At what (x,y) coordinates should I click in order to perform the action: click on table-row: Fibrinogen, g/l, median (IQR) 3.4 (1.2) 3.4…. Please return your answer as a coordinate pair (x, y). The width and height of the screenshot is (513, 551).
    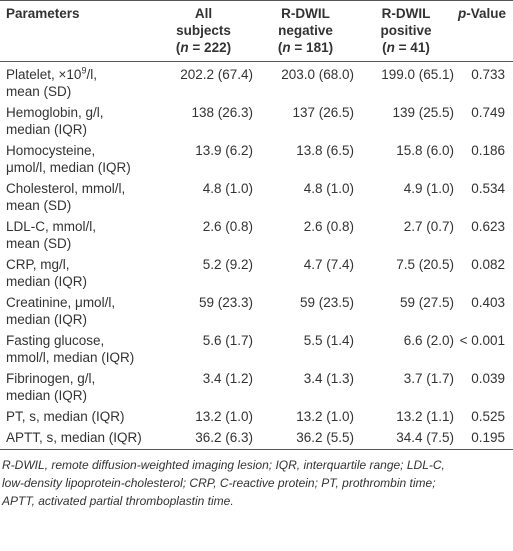
    Looking at the image, I should click on (256, 387).